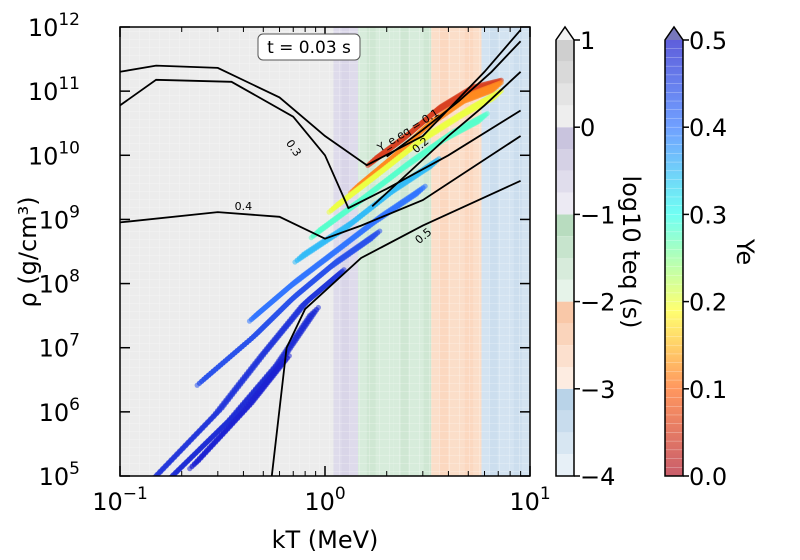 This screenshot has width=800, height=560. I want to click on x-axis-label: kT (MeV), so click(325, 540).